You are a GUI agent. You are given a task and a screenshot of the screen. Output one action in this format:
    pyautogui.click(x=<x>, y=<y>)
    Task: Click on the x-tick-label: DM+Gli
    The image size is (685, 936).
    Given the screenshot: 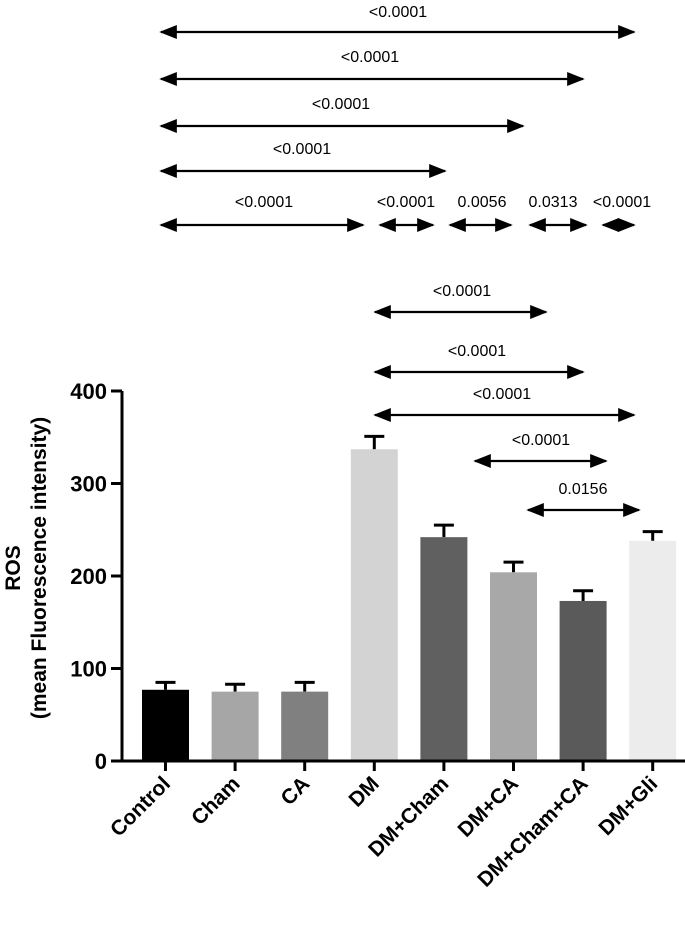 What is the action you would take?
    pyautogui.click(x=628, y=806)
    